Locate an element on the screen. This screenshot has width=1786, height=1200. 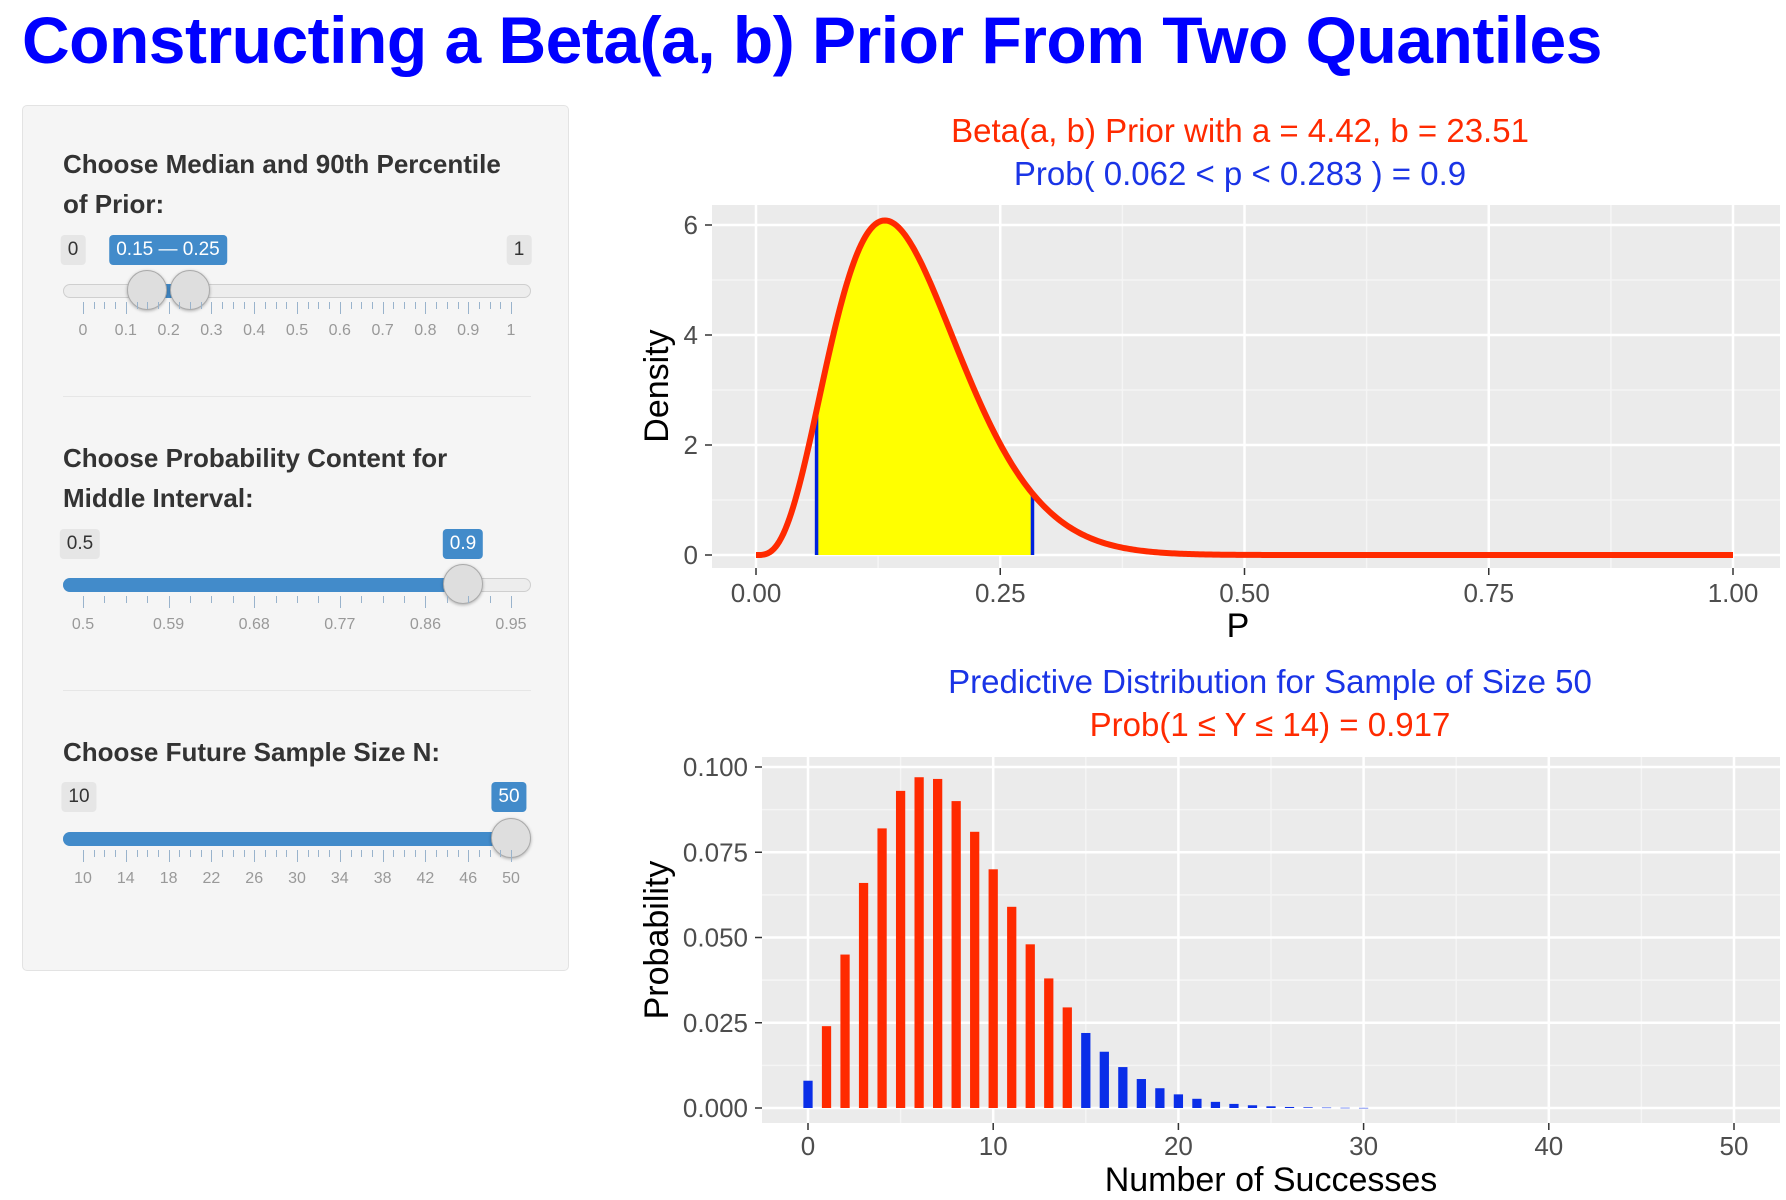
quantile-slider-value: 0.15 — 0.25 is located at coordinates (168, 250).